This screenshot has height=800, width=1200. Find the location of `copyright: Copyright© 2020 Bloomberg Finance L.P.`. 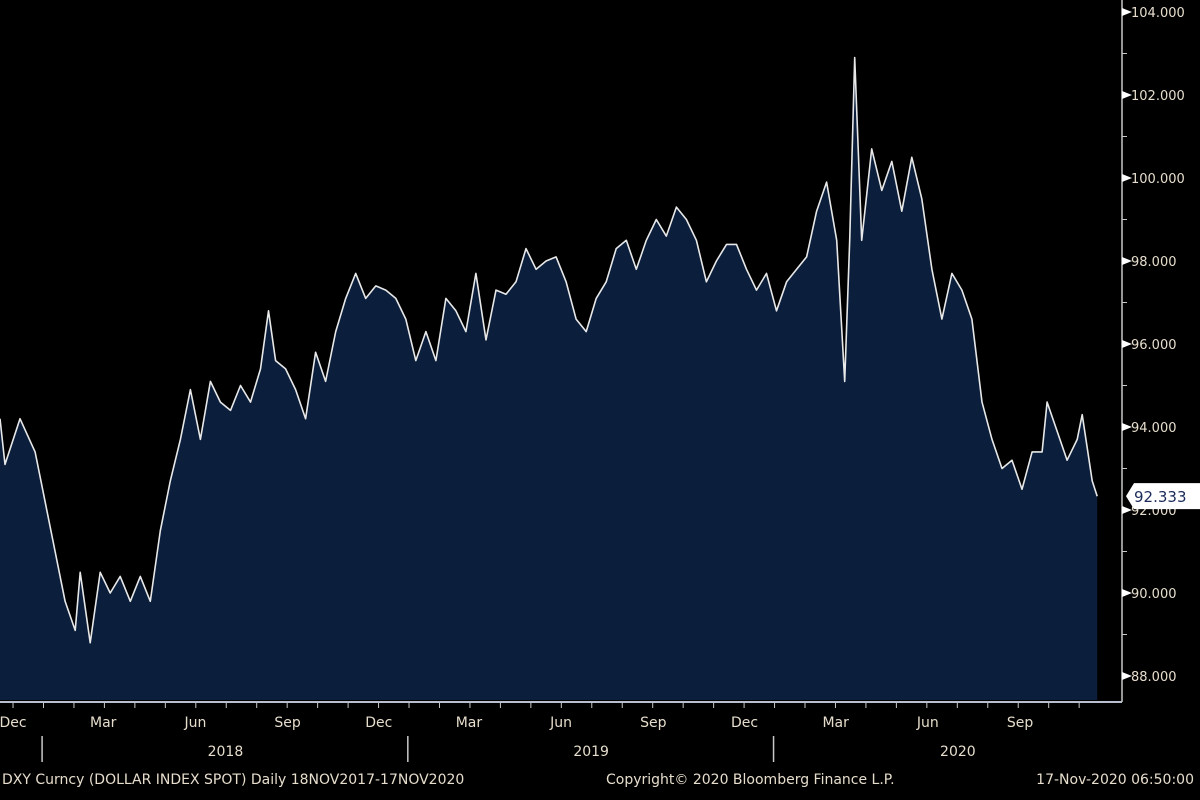

copyright: Copyright© 2020 Bloomberg Finance L.P. is located at coordinates (750, 780).